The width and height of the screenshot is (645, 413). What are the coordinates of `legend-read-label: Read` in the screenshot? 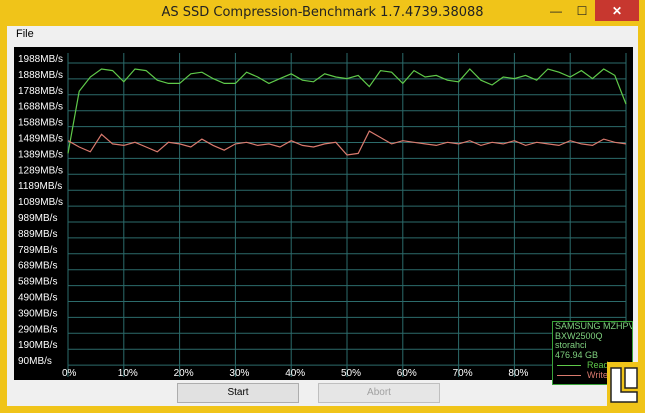 It's located at (598, 365).